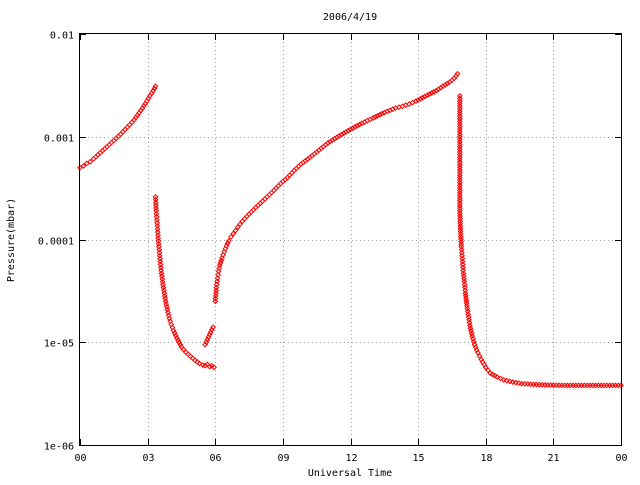 This screenshot has height=485, width=640. Describe the element at coordinates (351, 458) in the screenshot. I see `x-tick-label: 12` at that location.